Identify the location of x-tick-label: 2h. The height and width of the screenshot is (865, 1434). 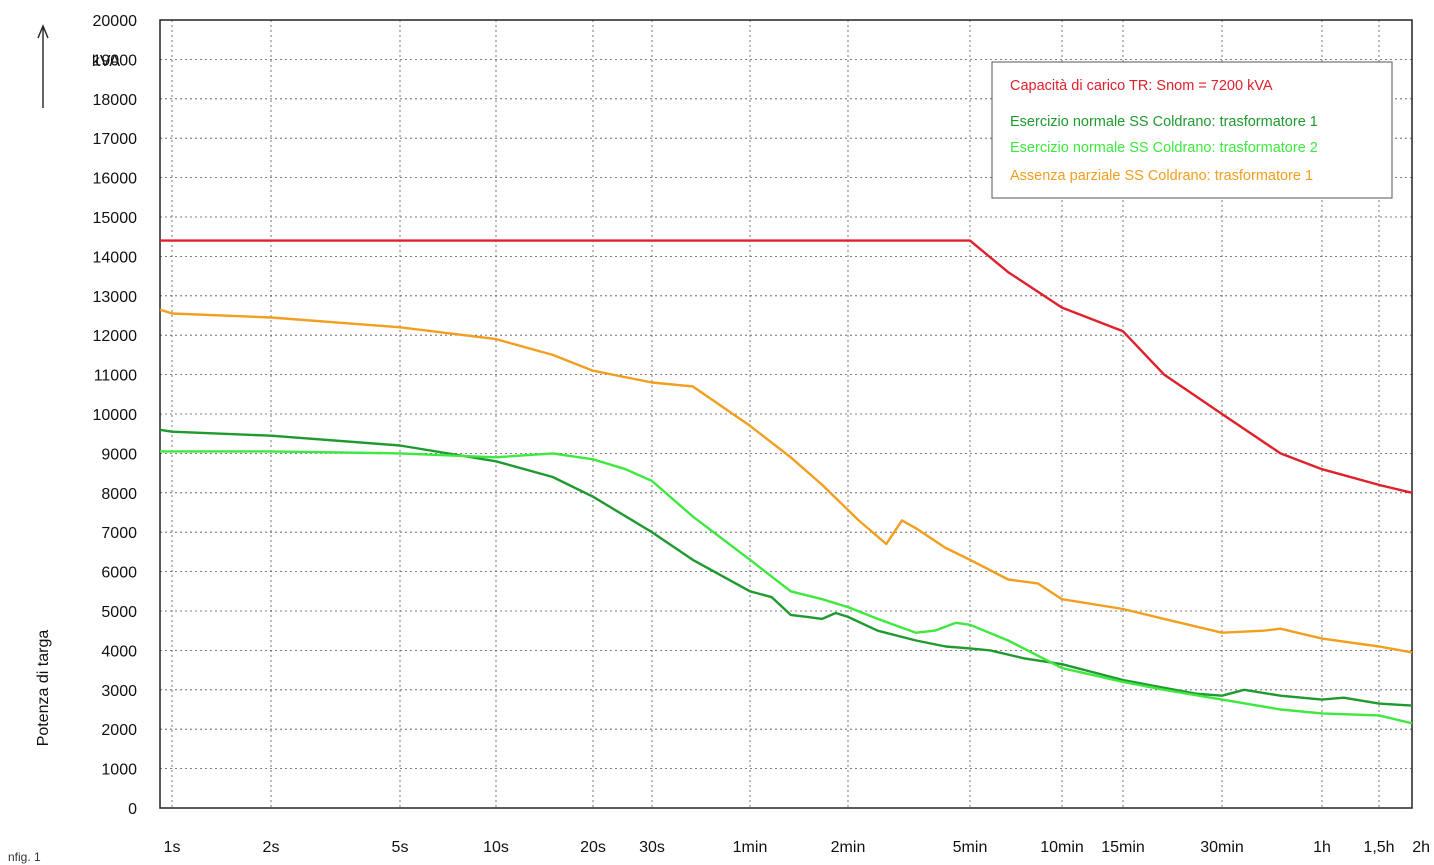
(1421, 847).